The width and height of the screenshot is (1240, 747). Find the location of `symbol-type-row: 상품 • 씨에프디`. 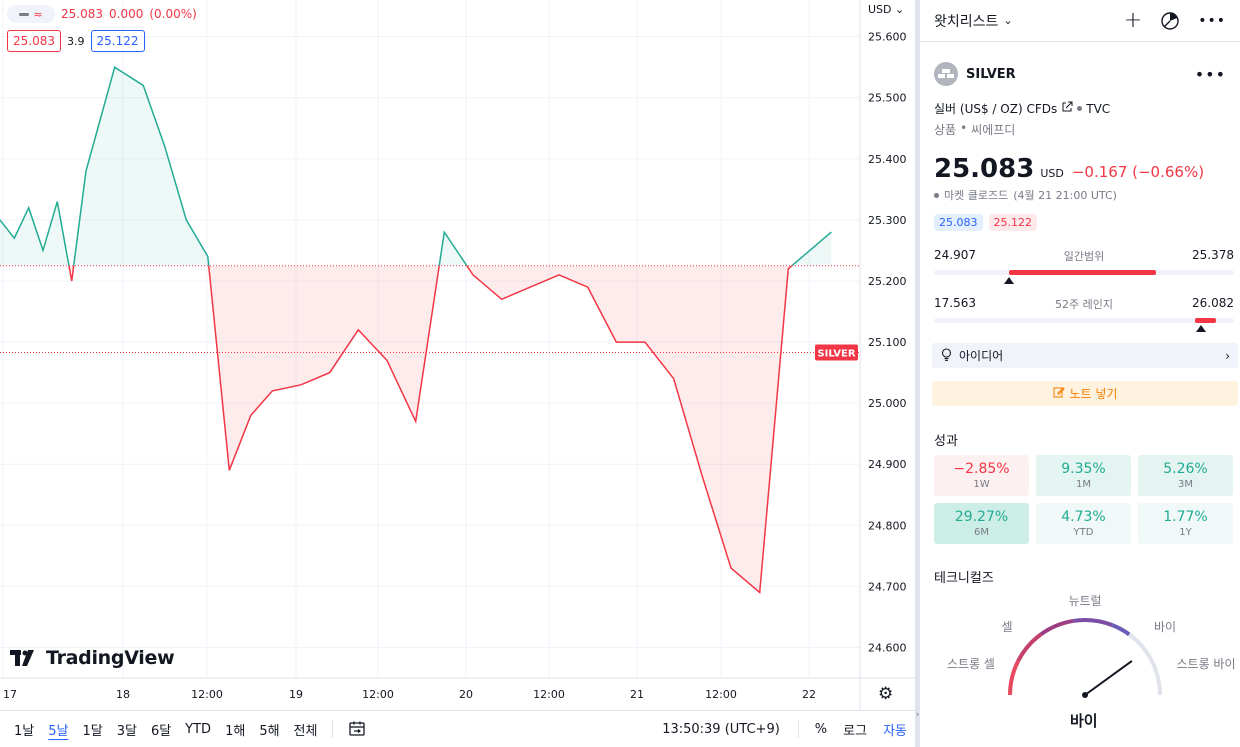

symbol-type-row: 상품 • 씨에프디 is located at coordinates (974, 129).